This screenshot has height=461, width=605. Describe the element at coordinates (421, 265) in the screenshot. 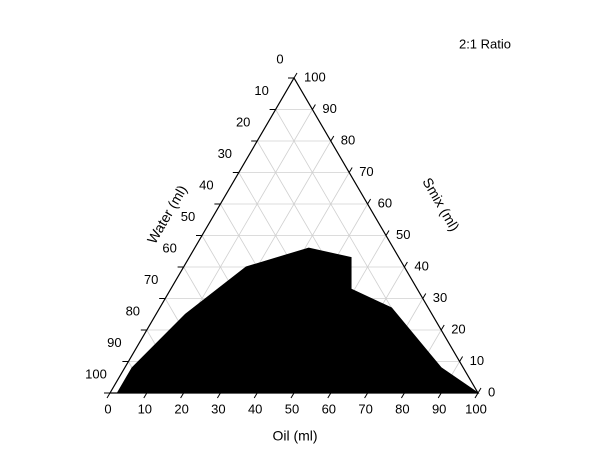

I see `smix-tick-label: 40` at that location.